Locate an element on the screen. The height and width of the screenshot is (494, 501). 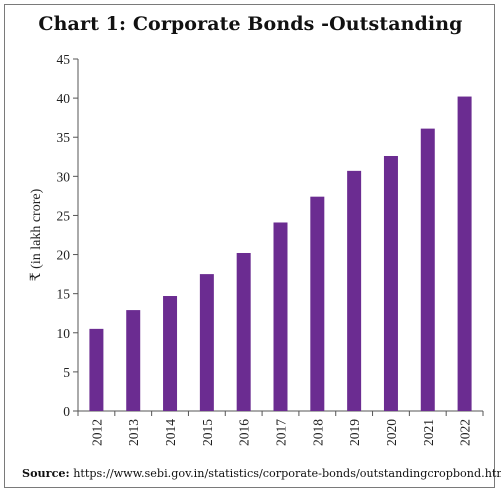
y-tick-label: 0 is located at coordinates (66, 411).